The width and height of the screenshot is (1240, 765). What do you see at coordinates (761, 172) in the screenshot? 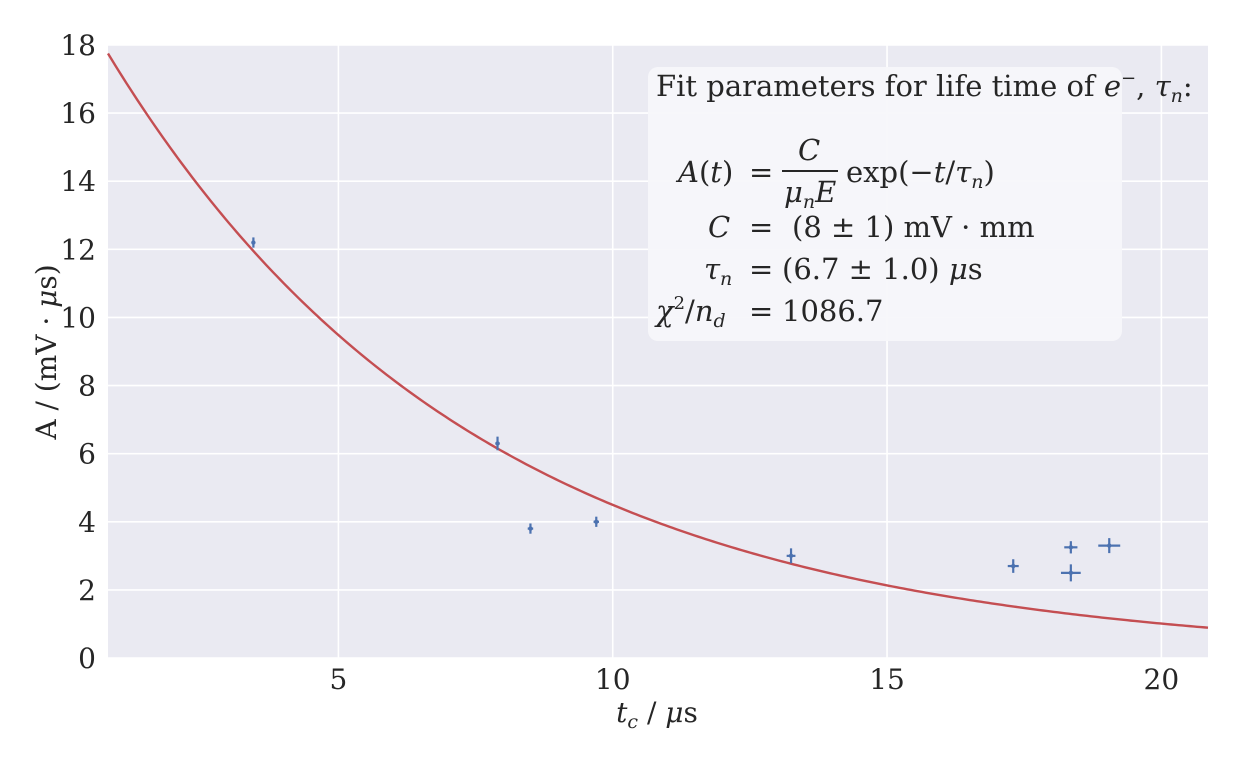
I see `fit-model-equals: =` at bounding box center [761, 172].